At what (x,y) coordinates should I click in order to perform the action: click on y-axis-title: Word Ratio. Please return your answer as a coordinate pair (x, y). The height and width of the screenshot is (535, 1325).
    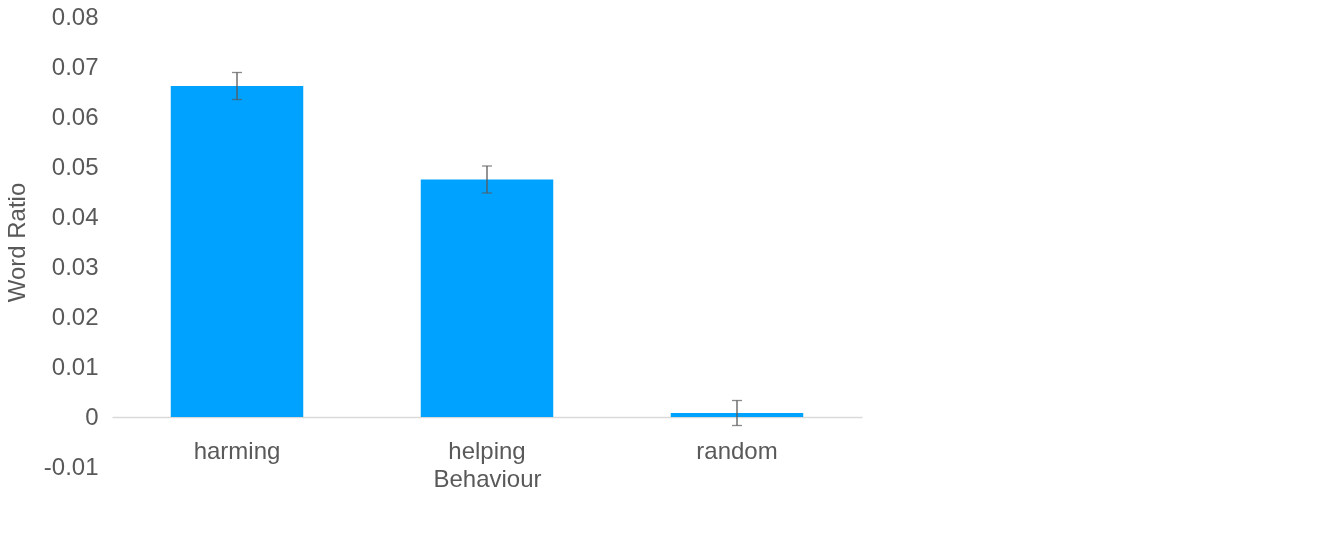
    Looking at the image, I should click on (16, 242).